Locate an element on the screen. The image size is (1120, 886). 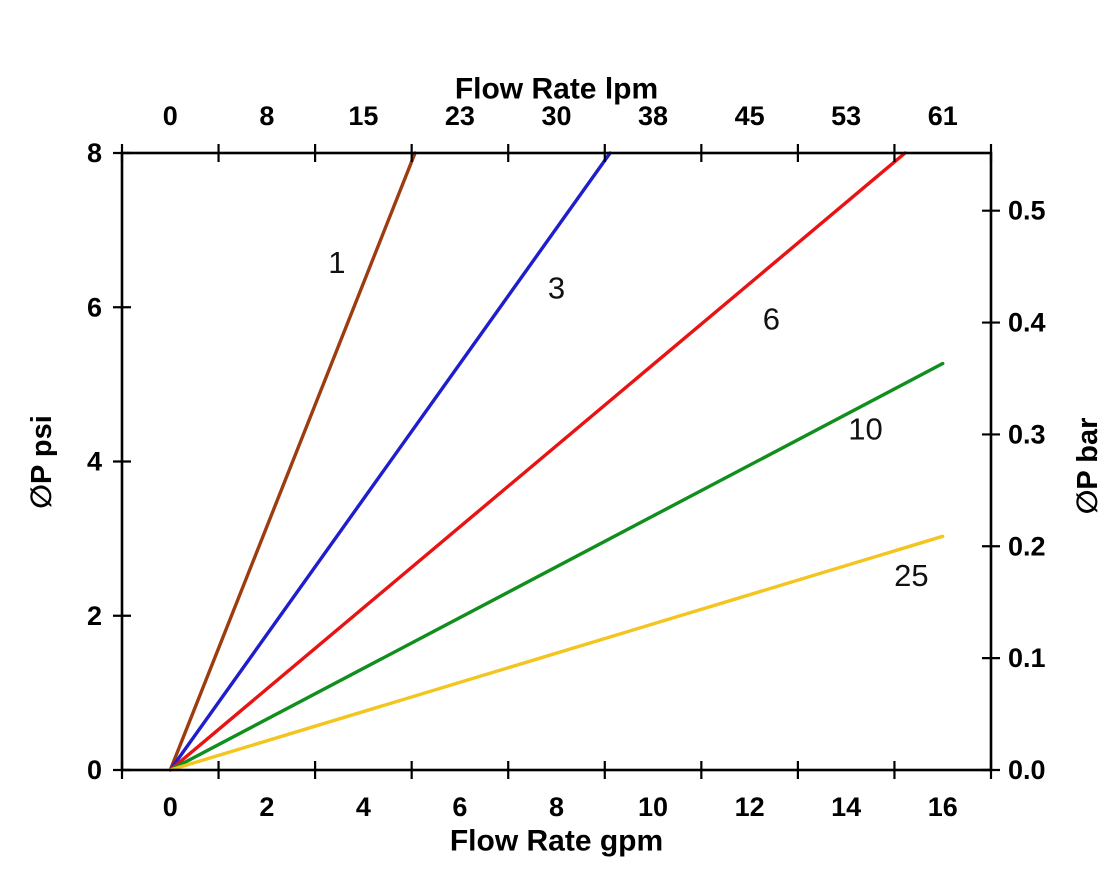
y-right-tick-label: 0.2 is located at coordinates (1027, 546).